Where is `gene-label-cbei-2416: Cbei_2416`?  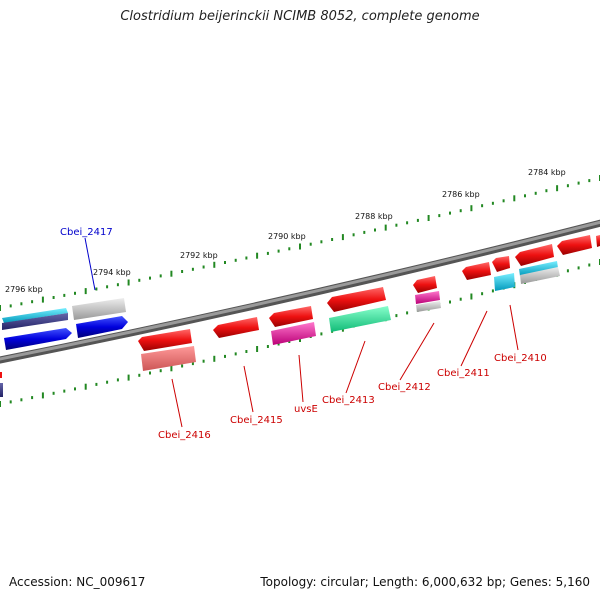 gene-label-cbei-2416: Cbei_2416 is located at coordinates (184, 435).